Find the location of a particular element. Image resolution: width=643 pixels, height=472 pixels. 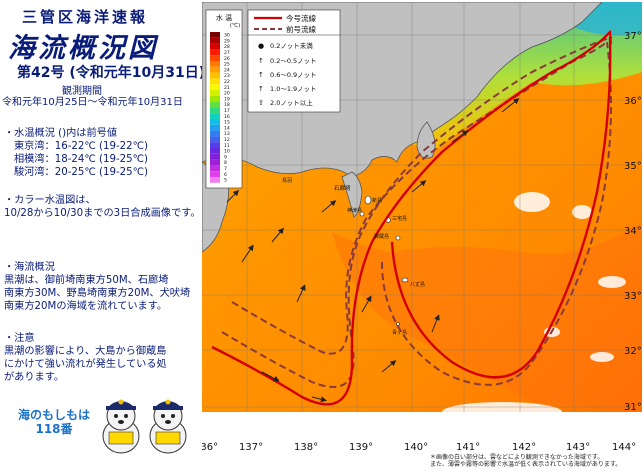

legend-current-label: 今号流線 is located at coordinates (301, 18).